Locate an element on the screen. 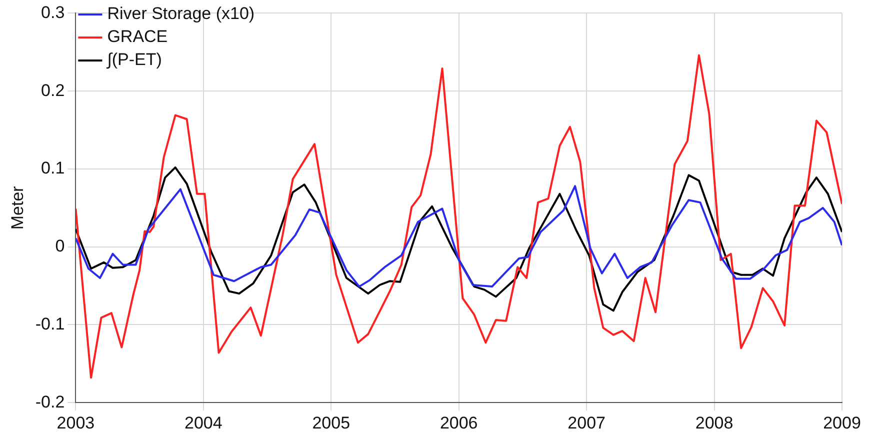 This screenshot has width=872, height=439. x-tick-label: 2006 is located at coordinates (459, 422).